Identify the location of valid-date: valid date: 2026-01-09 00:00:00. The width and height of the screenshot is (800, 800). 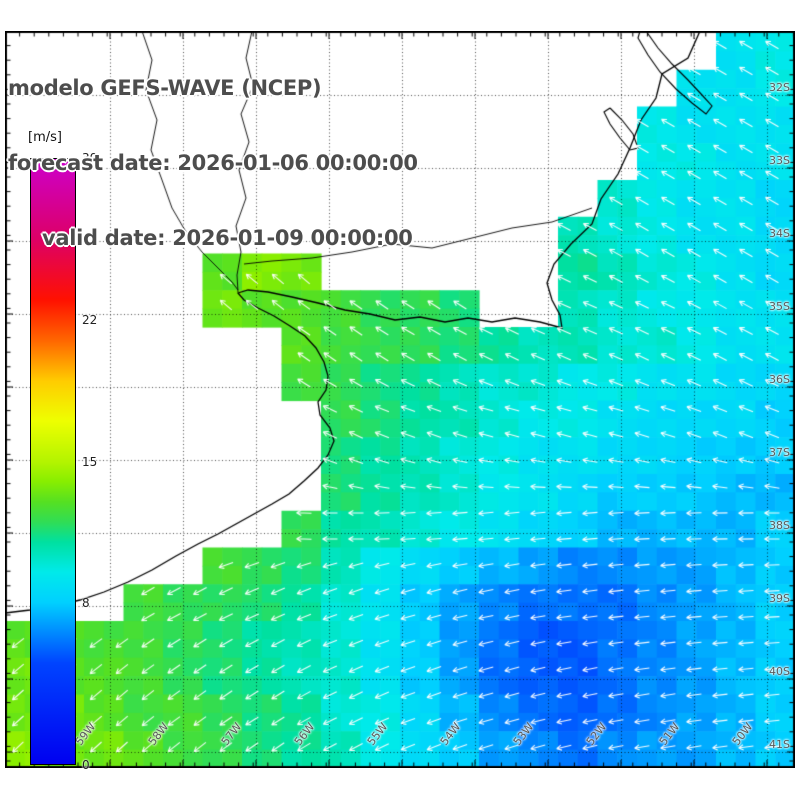
(227, 238).